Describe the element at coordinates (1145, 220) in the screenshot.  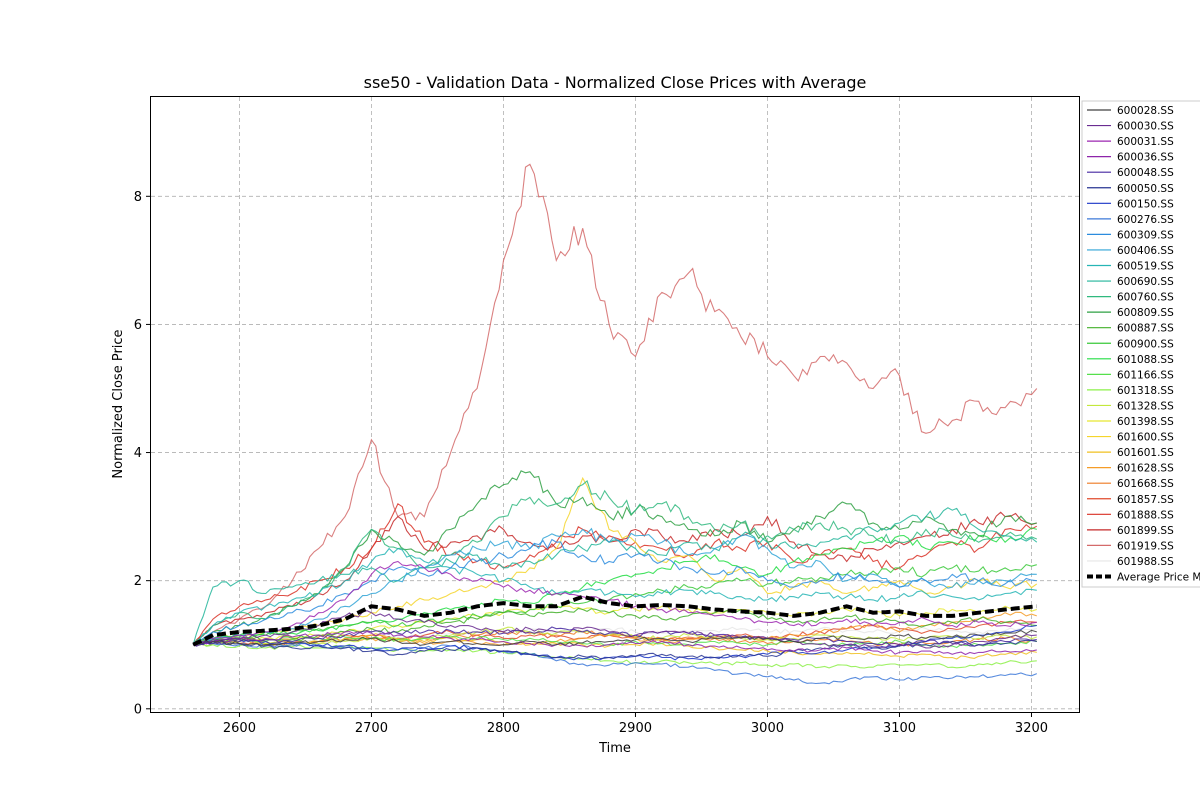
I see `legend-label: 600276.SS` at that location.